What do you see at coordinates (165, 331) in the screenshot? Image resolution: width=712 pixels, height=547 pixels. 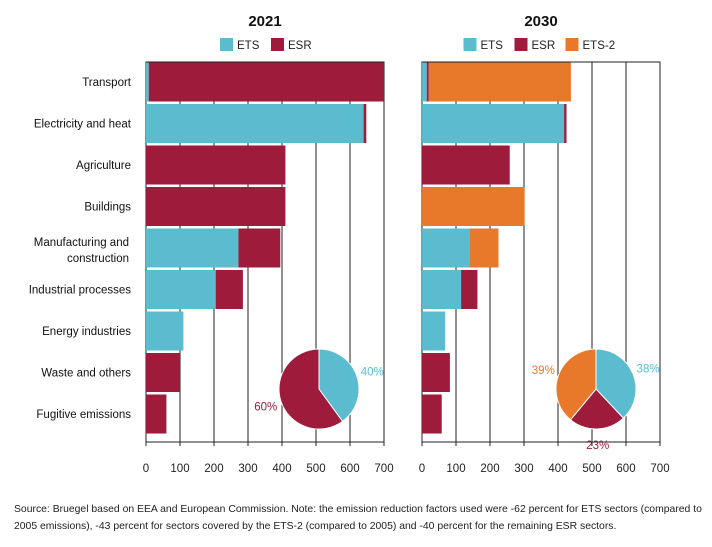 I see `chart0-bar-energy-industries-ets` at bounding box center [165, 331].